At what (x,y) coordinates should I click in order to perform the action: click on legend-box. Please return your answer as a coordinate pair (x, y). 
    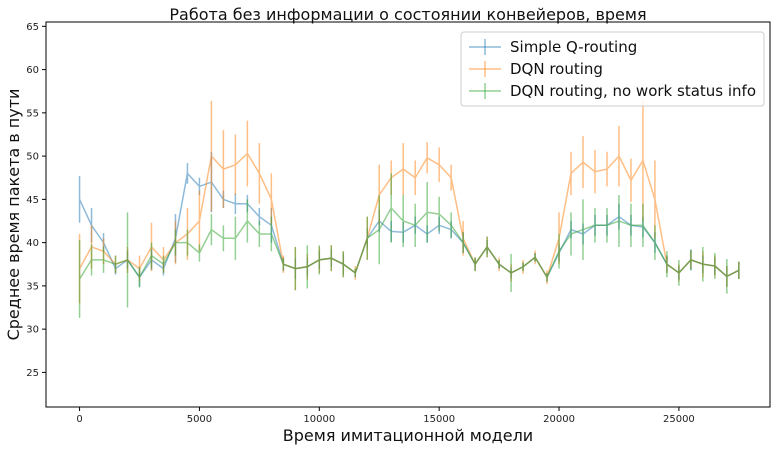
    Looking at the image, I should click on (612, 69).